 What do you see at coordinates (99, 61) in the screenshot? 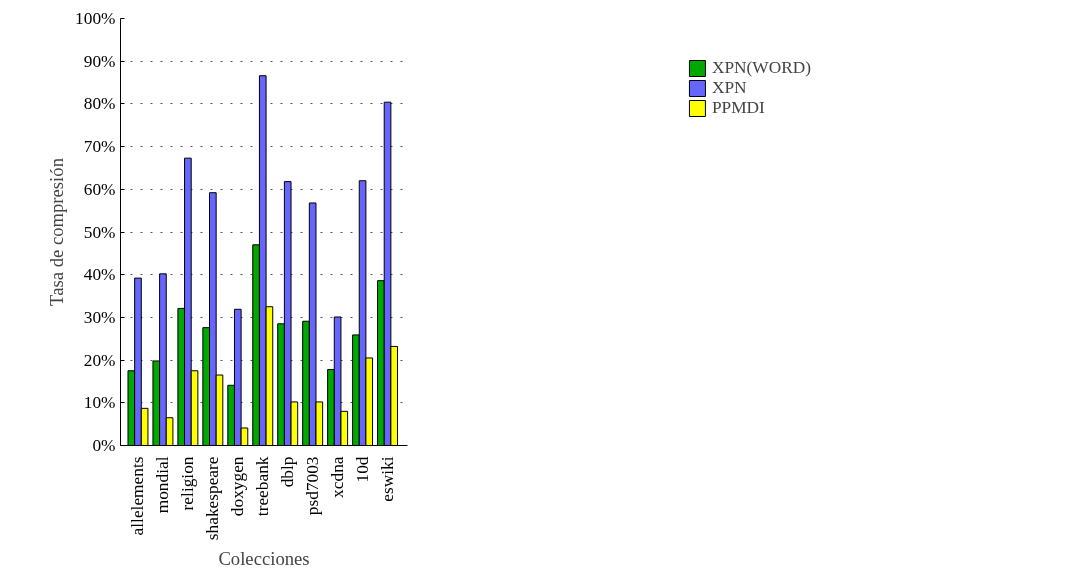
I see `y-tick-label: 90%` at bounding box center [99, 61].